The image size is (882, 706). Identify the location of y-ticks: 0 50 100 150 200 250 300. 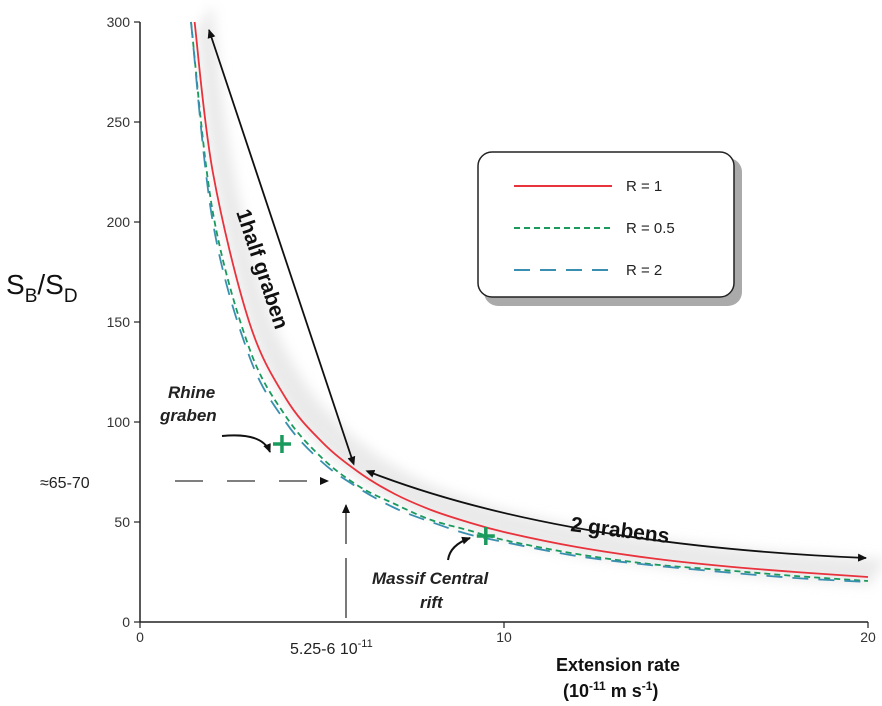
(123, 322).